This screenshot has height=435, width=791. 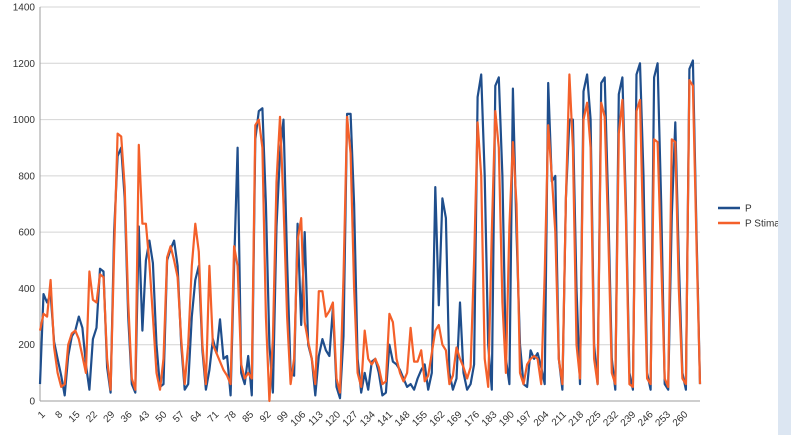 What do you see at coordinates (559, 418) in the screenshot?
I see `x-tick-label: 211` at bounding box center [559, 418].